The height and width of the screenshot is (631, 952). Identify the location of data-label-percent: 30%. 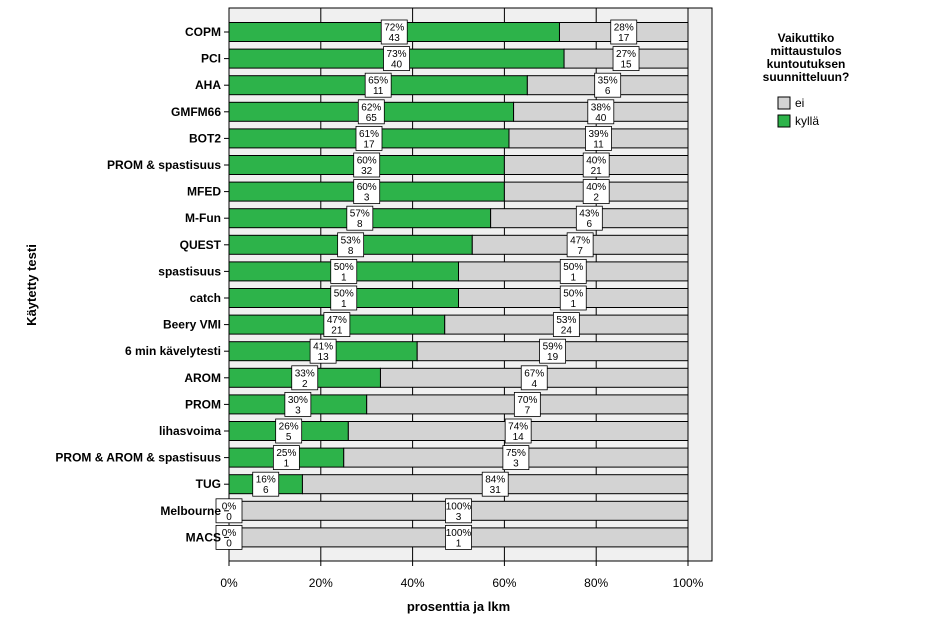
(298, 400).